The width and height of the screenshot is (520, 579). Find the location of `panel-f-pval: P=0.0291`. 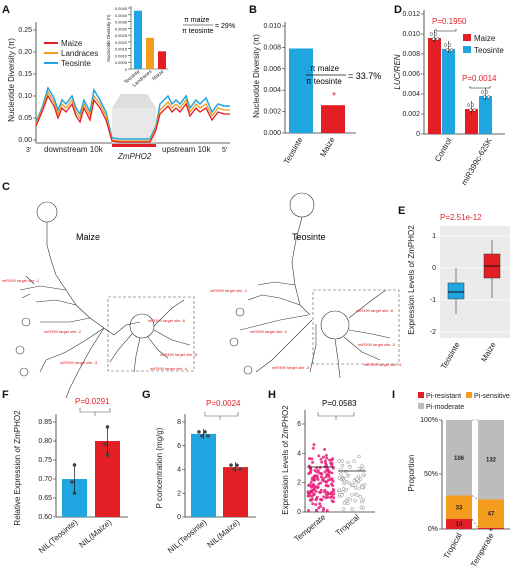

panel-f-pval: P=0.0291 is located at coordinates (92, 401).